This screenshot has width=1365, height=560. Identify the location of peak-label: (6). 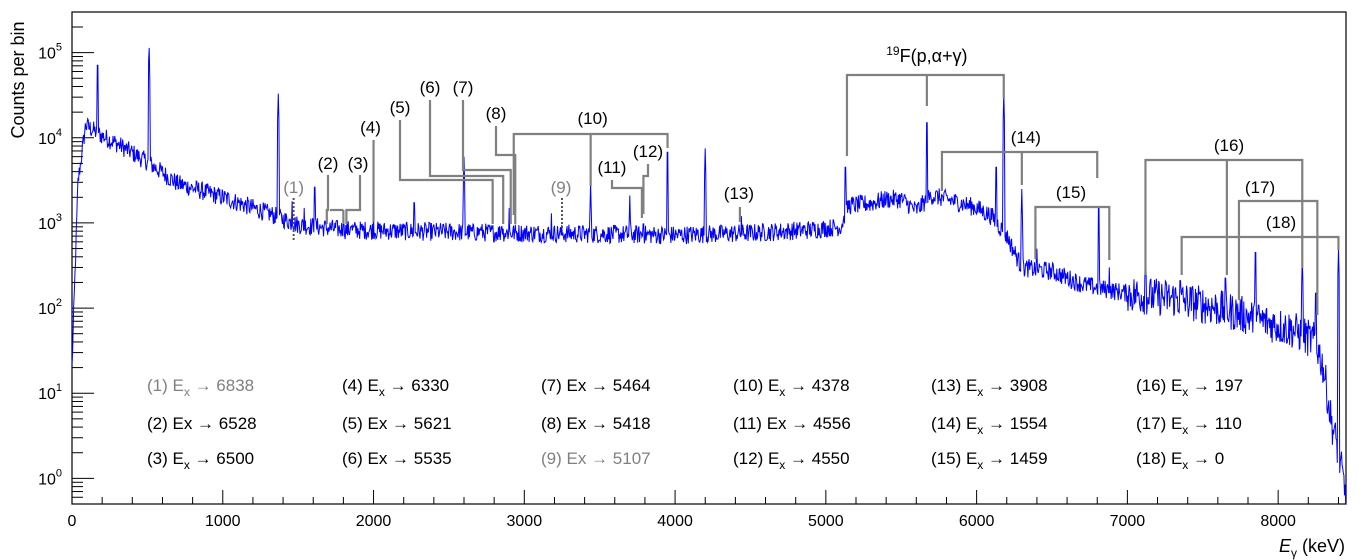
(430, 87).